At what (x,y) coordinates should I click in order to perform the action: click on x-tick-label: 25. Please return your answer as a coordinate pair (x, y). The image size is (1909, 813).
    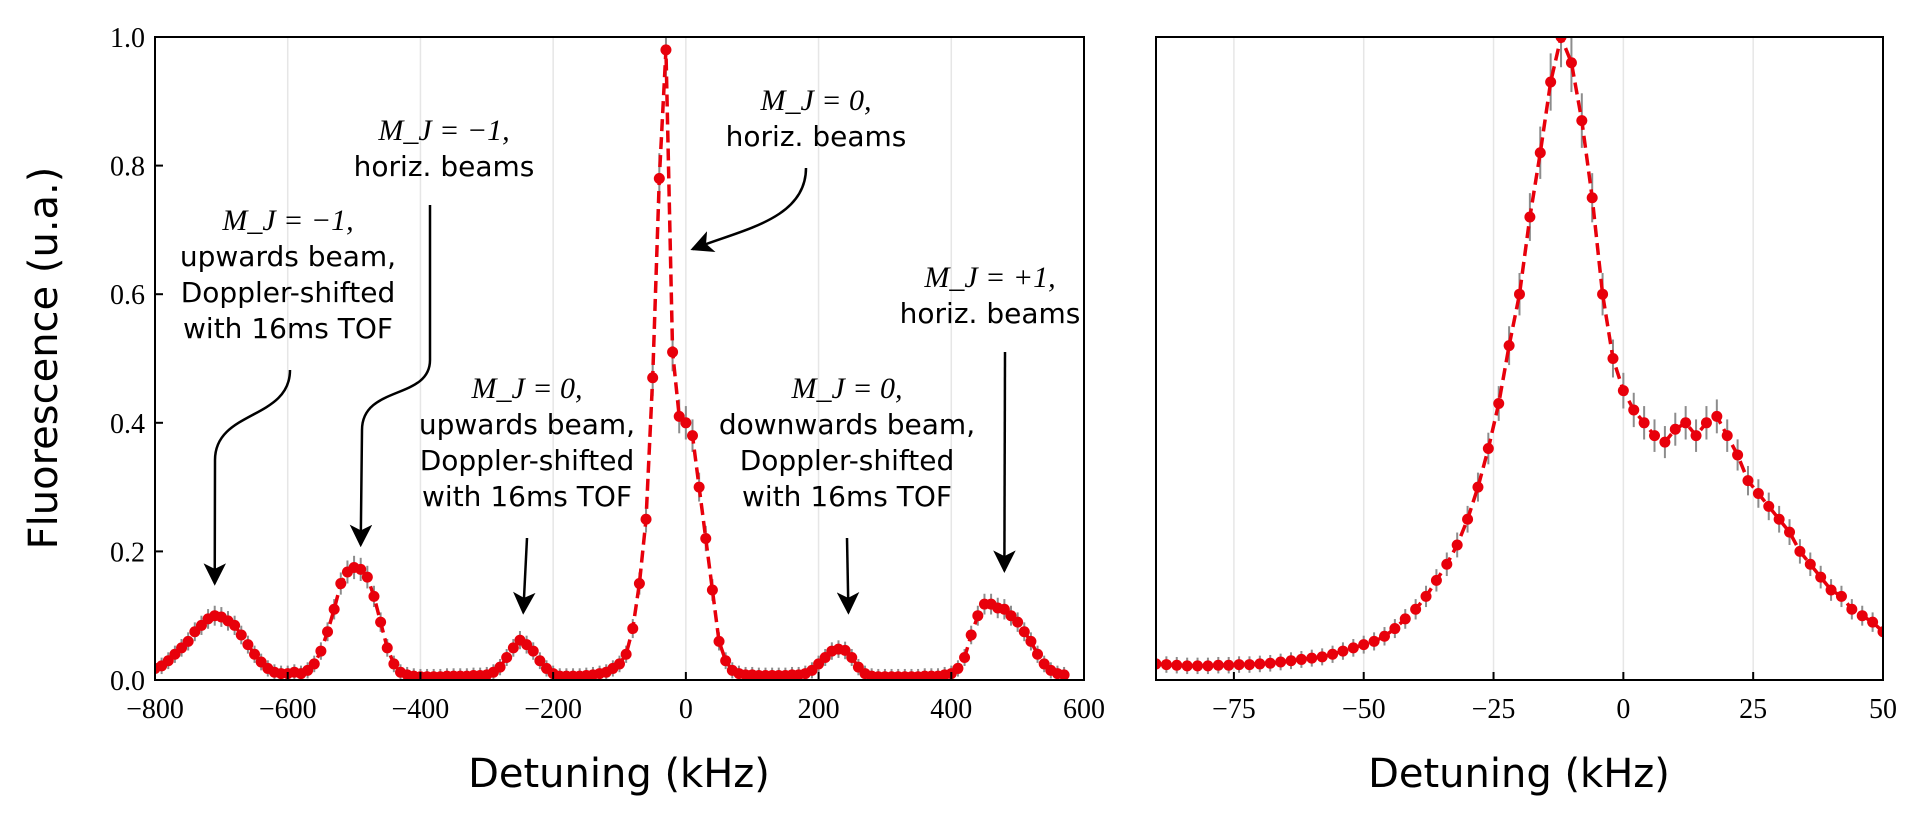
    Looking at the image, I should click on (1753, 709).